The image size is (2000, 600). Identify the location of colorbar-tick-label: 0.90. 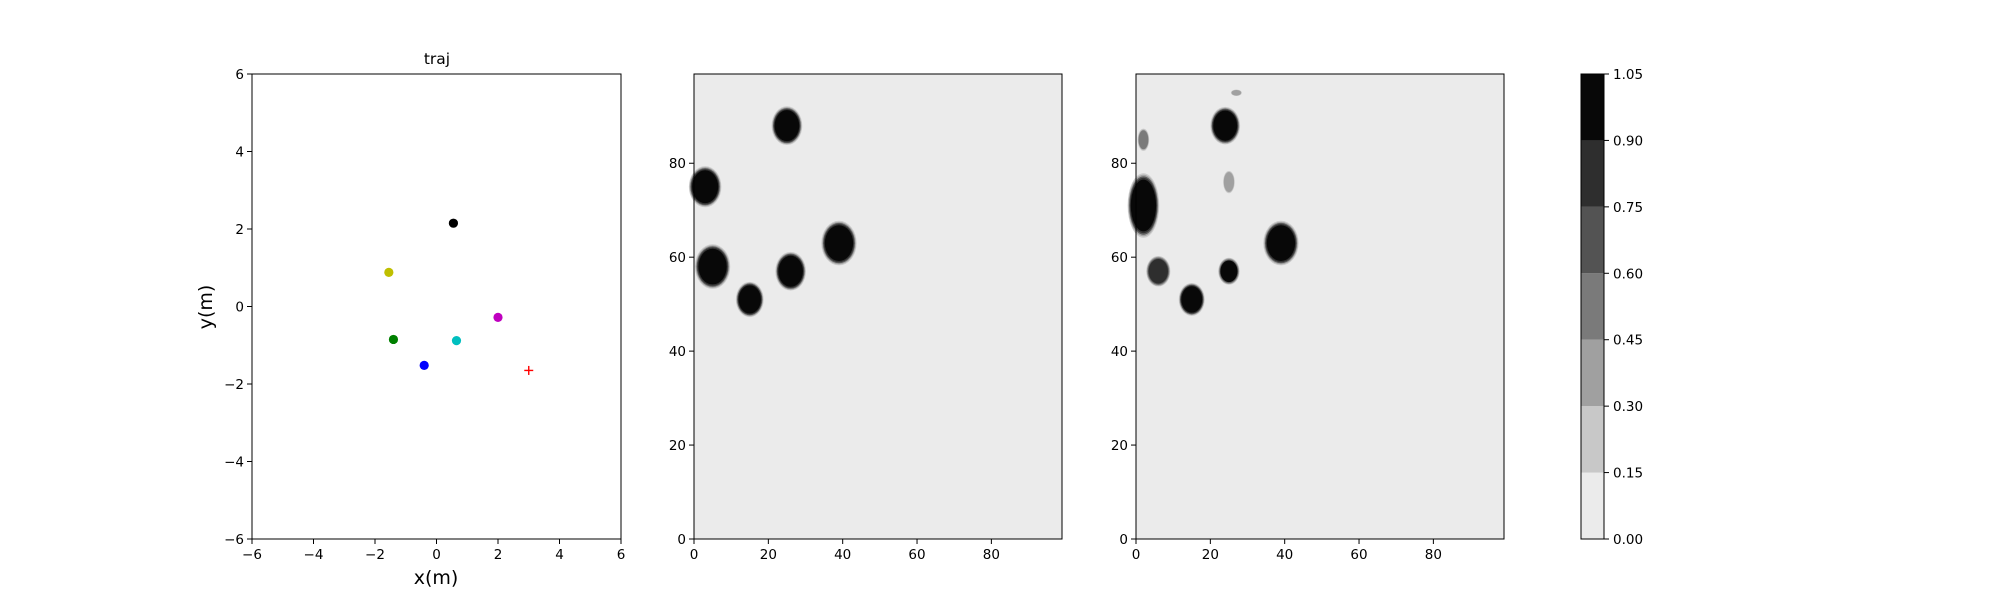
(1628, 141).